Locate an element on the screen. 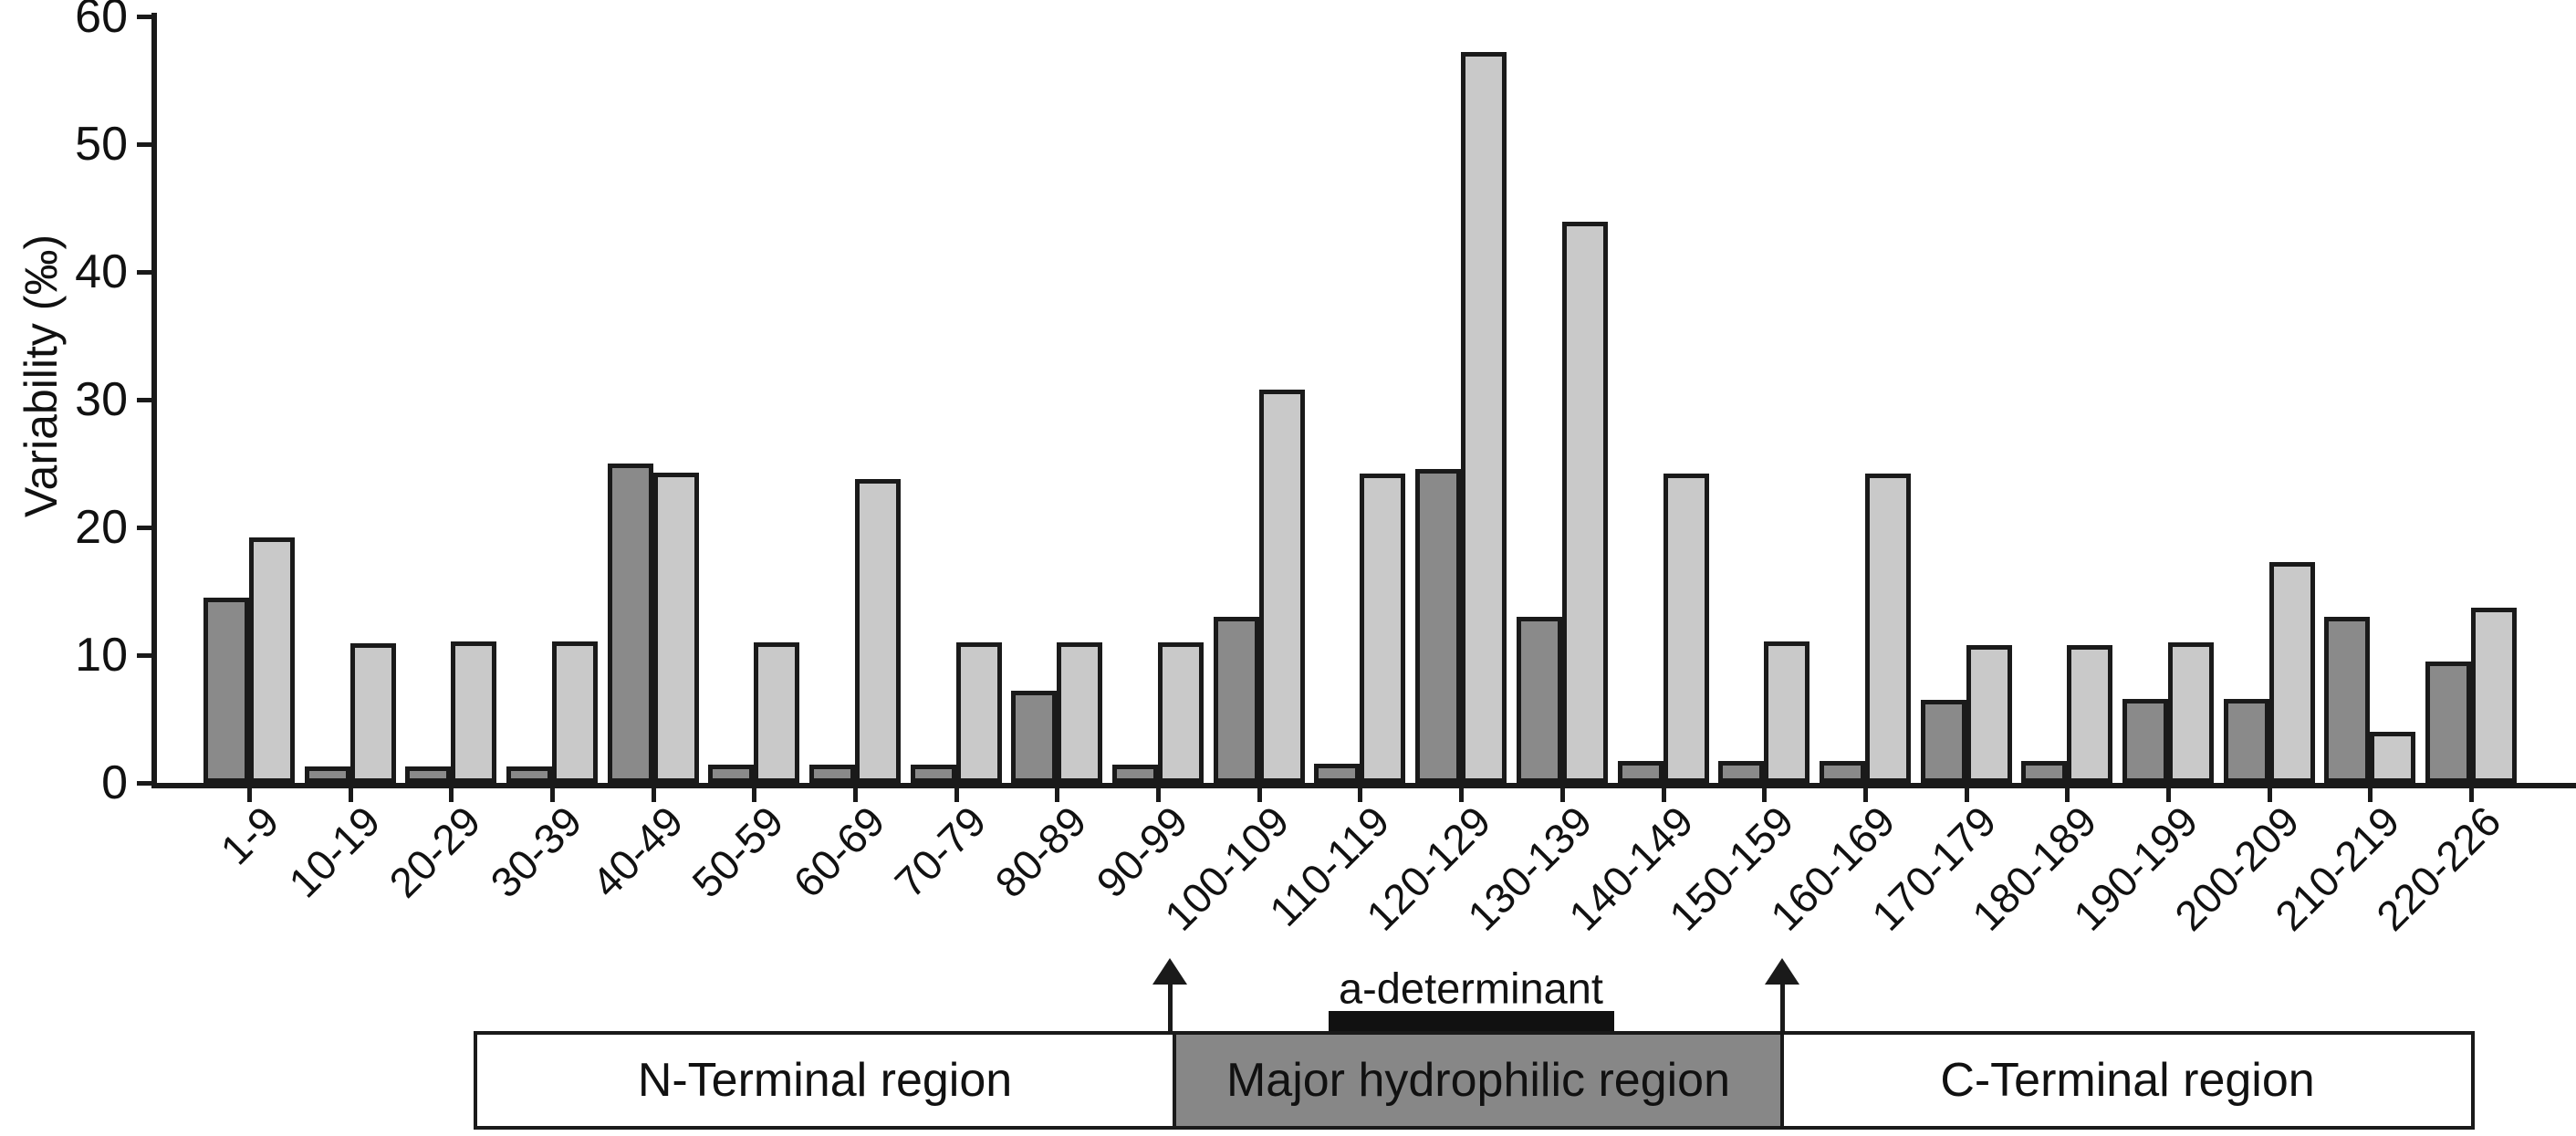 The image size is (2576, 1136). a-determinant-label: a-determinant is located at coordinates (1471, 988).